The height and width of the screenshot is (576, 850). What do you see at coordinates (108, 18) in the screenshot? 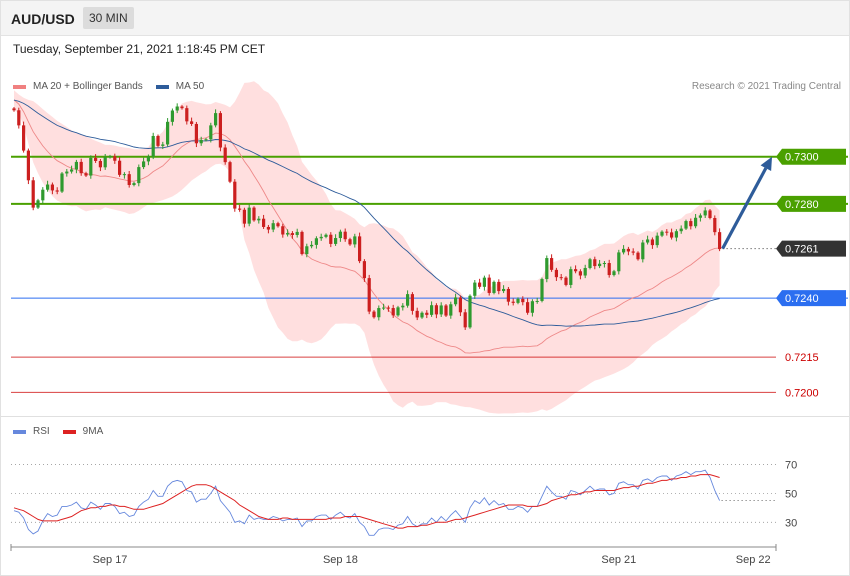
I see `timeframe-badge: 30 MIN` at bounding box center [108, 18].